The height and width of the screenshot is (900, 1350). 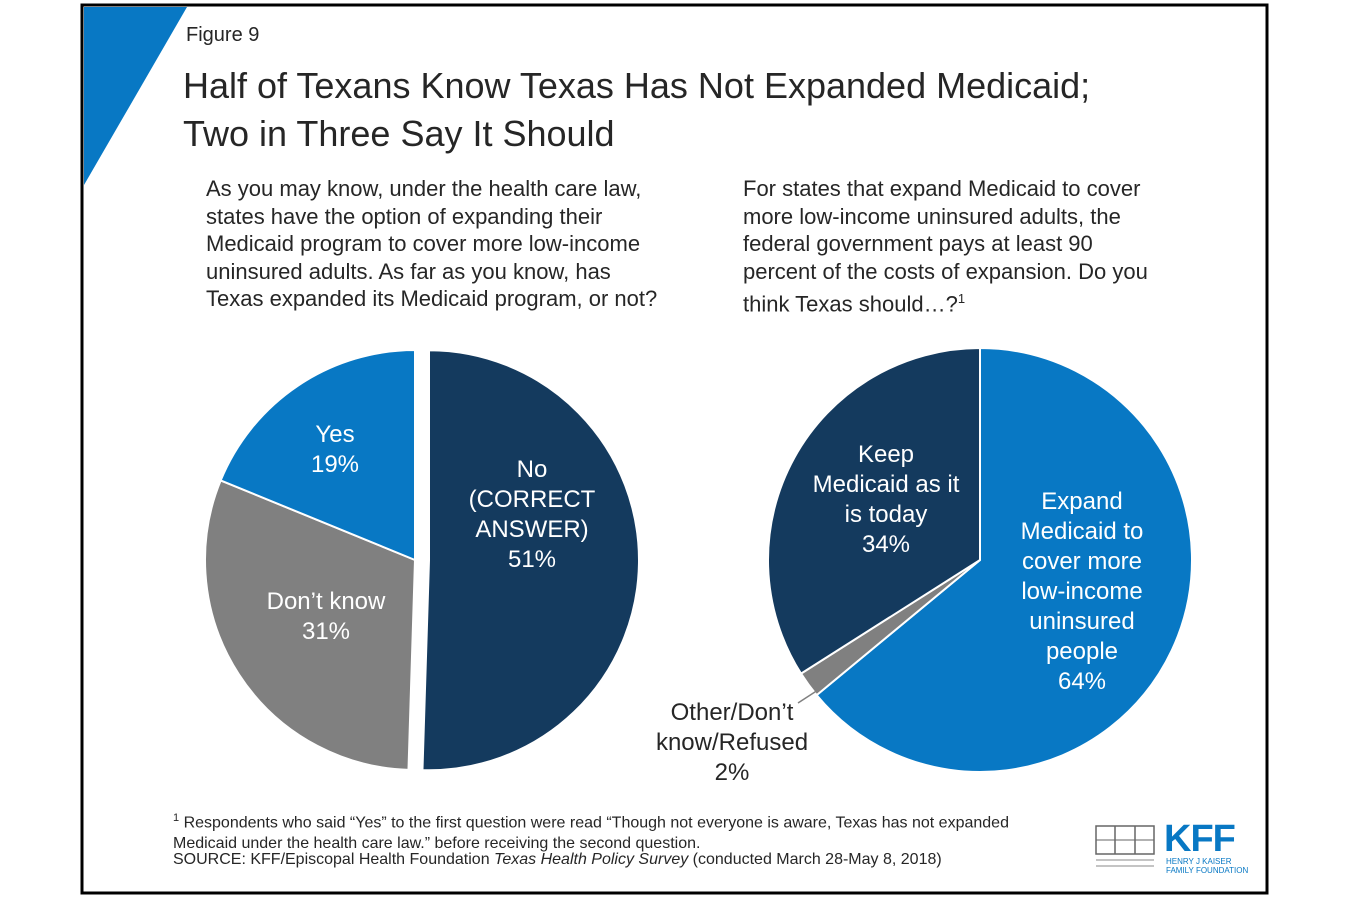 I want to click on slice-category: Other/Don’t know/Refused, so click(x=732, y=727).